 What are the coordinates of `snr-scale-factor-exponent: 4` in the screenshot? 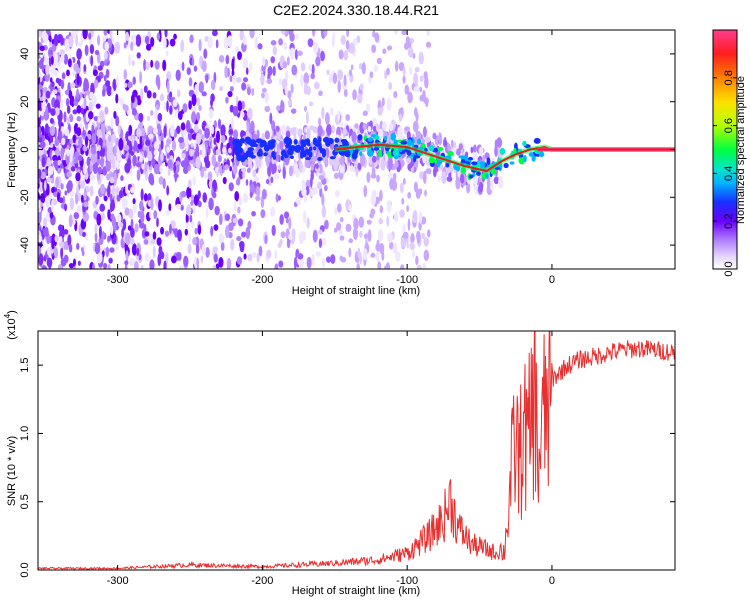 It's located at (7, 315).